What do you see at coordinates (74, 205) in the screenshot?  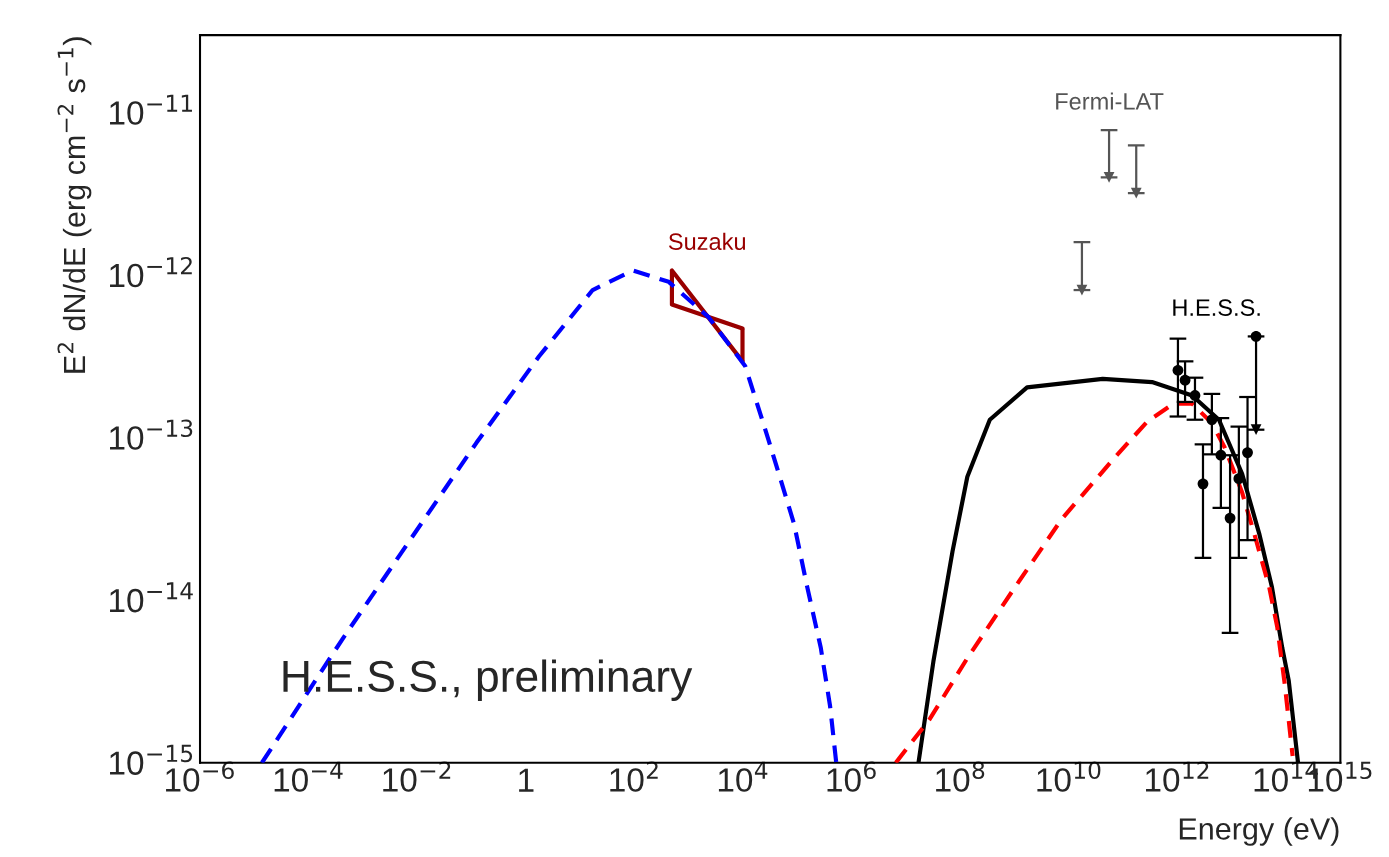 I see `y-axis-title: E$^{2}$ dN/dE (erg cm$^{−2}$ s$^{−1}$)` at bounding box center [74, 205].